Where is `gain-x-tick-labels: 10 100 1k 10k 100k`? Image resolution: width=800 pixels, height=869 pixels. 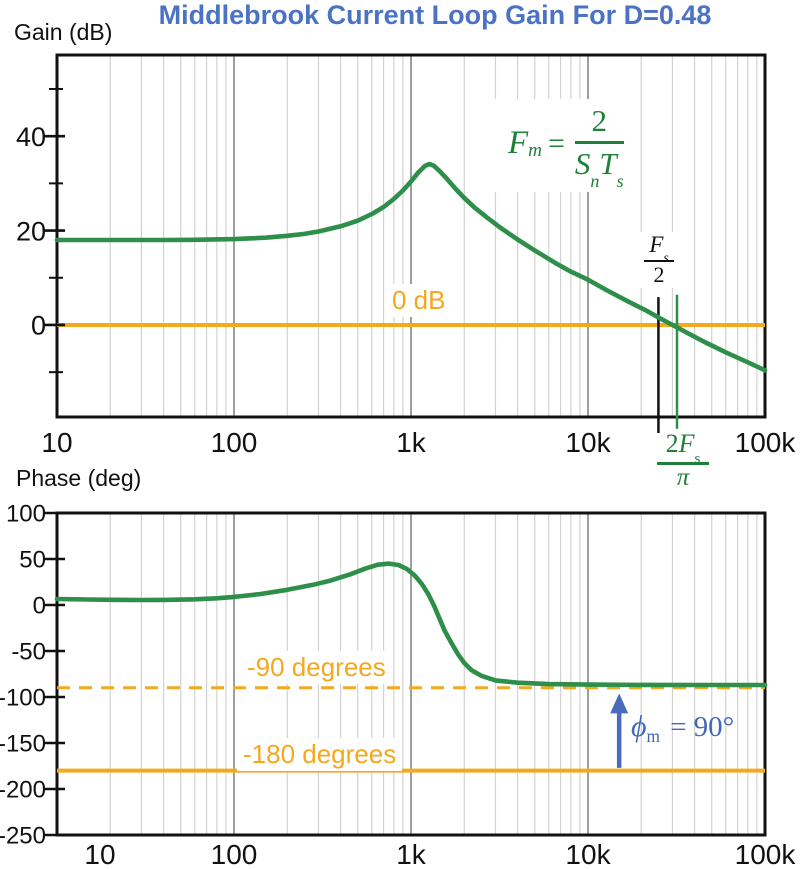
gain-x-tick-labels: 10 100 1k 10k 100k is located at coordinates (418, 442).